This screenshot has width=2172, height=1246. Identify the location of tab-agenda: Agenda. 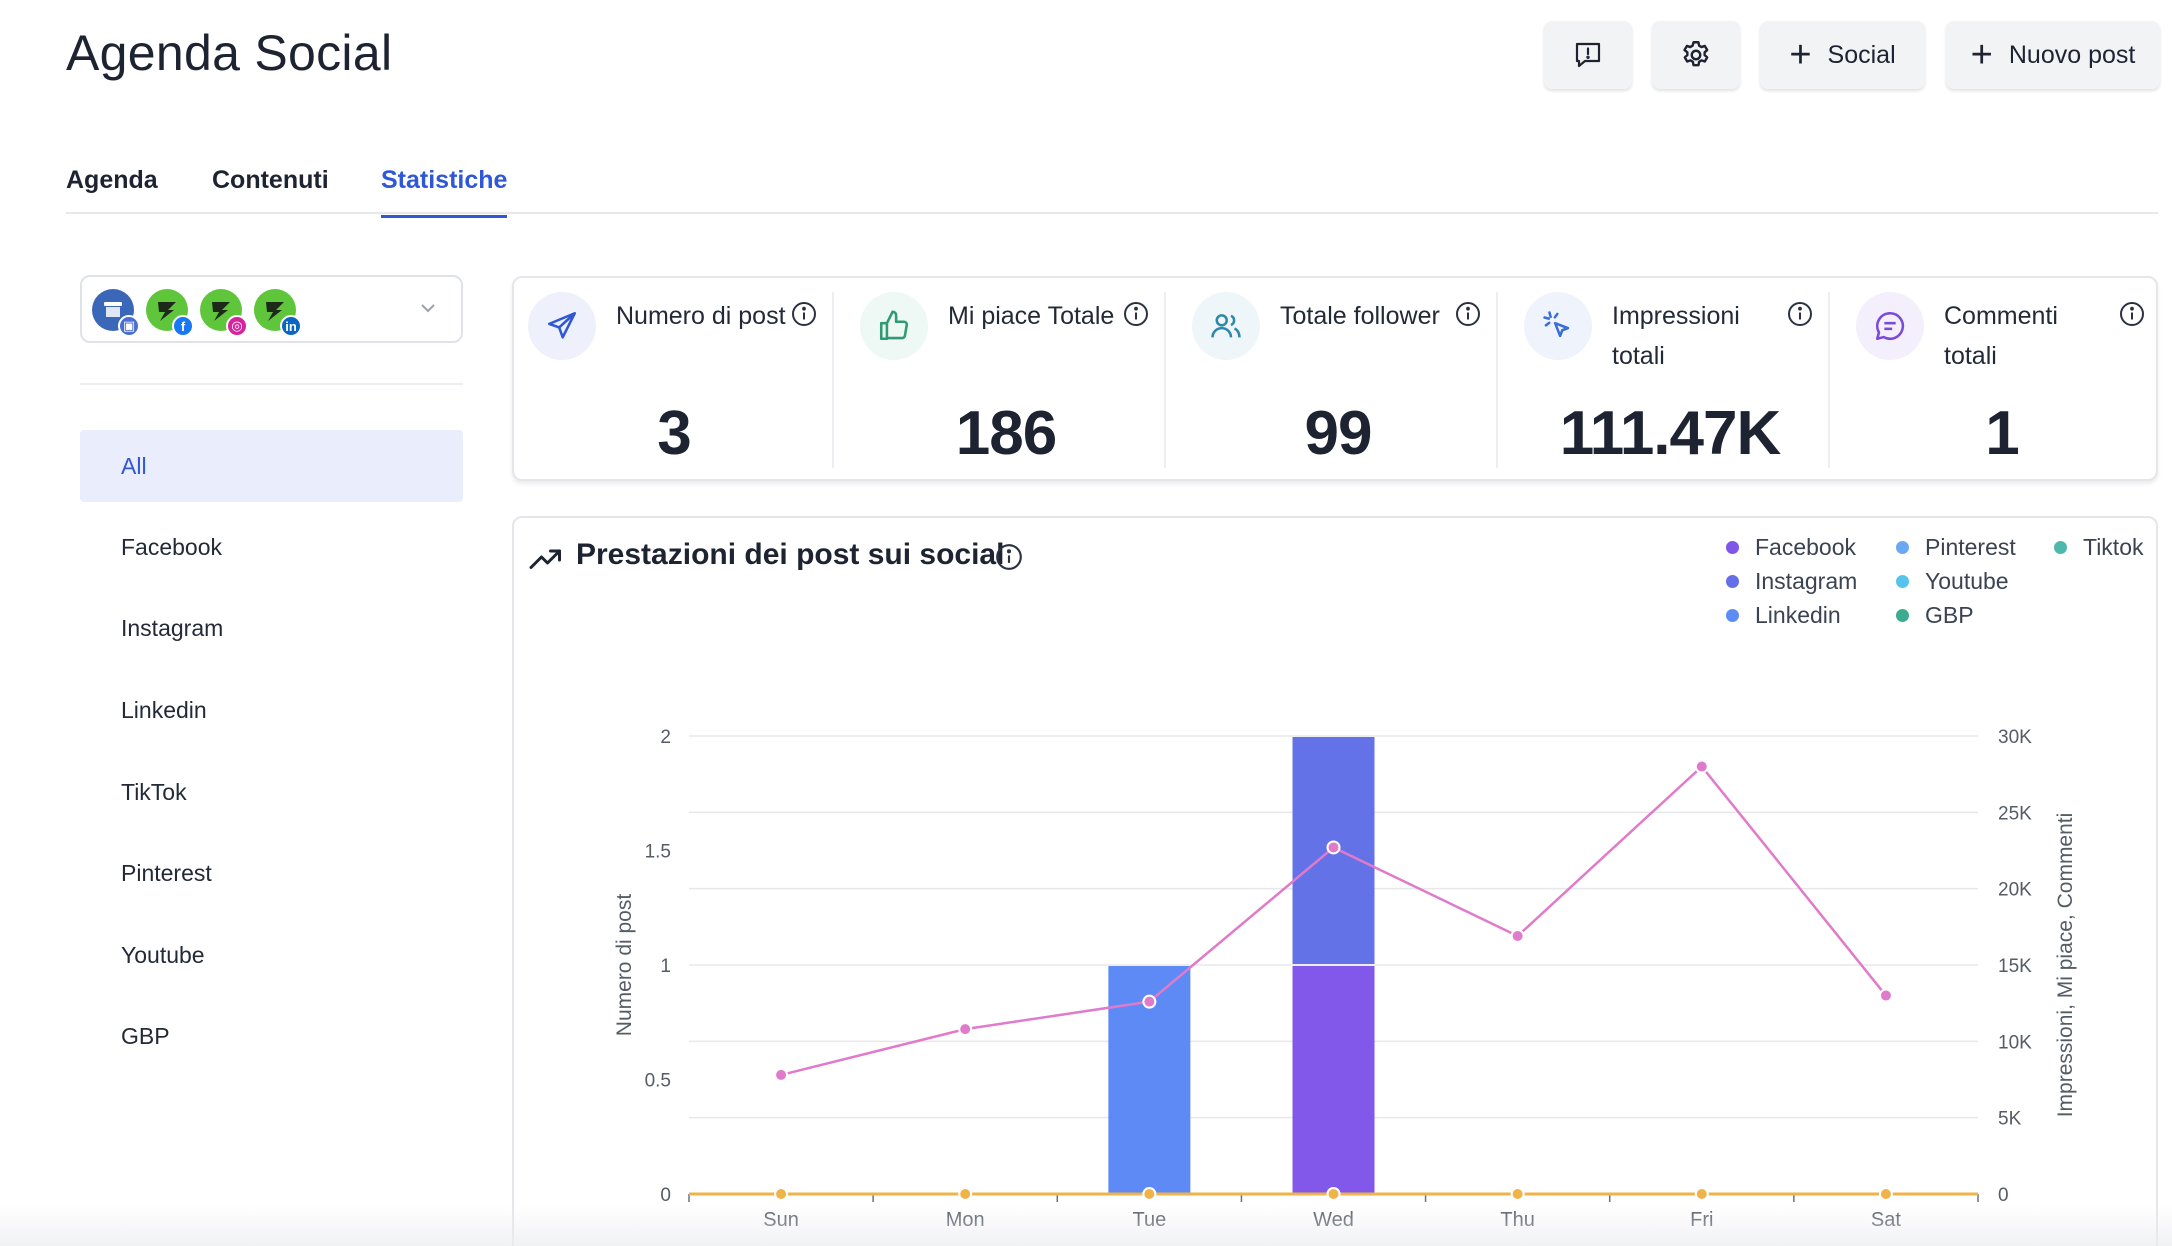
(112, 180).